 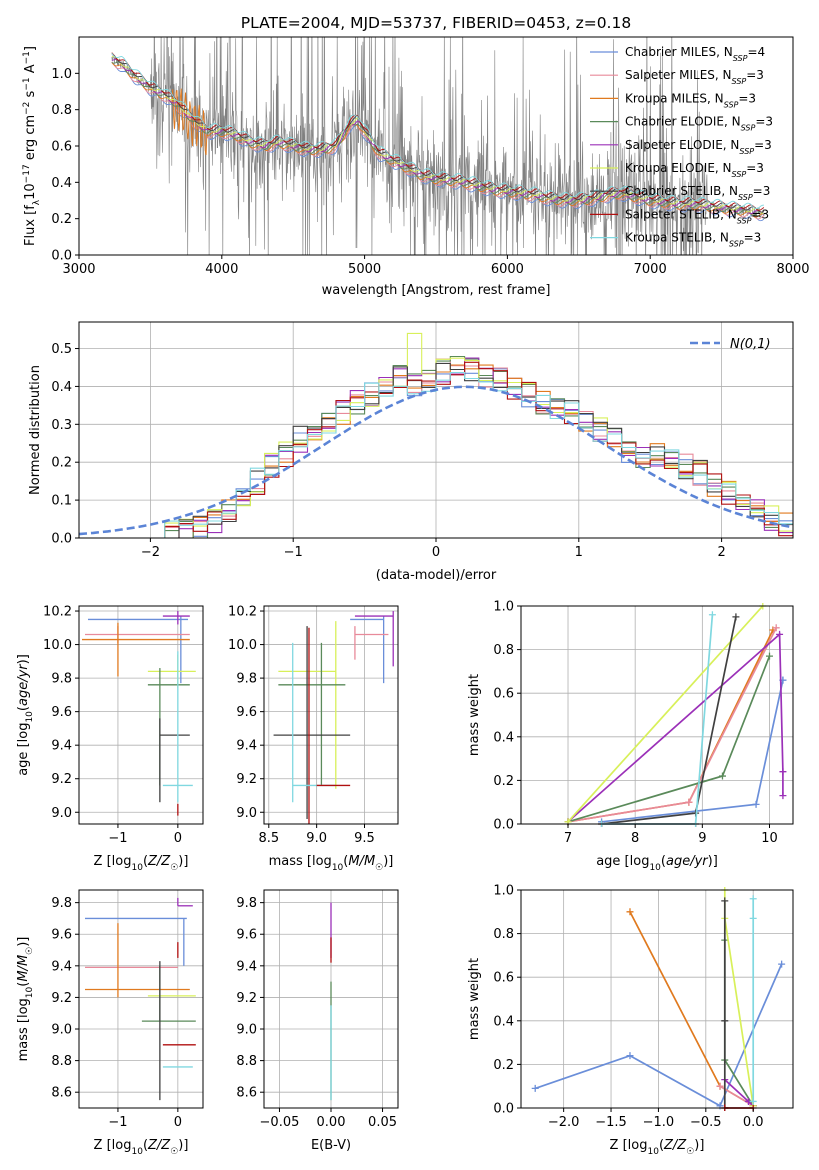 I want to click on legend-entry: Kroupa ELODIE, NSSP=3, so click(x=694, y=170).